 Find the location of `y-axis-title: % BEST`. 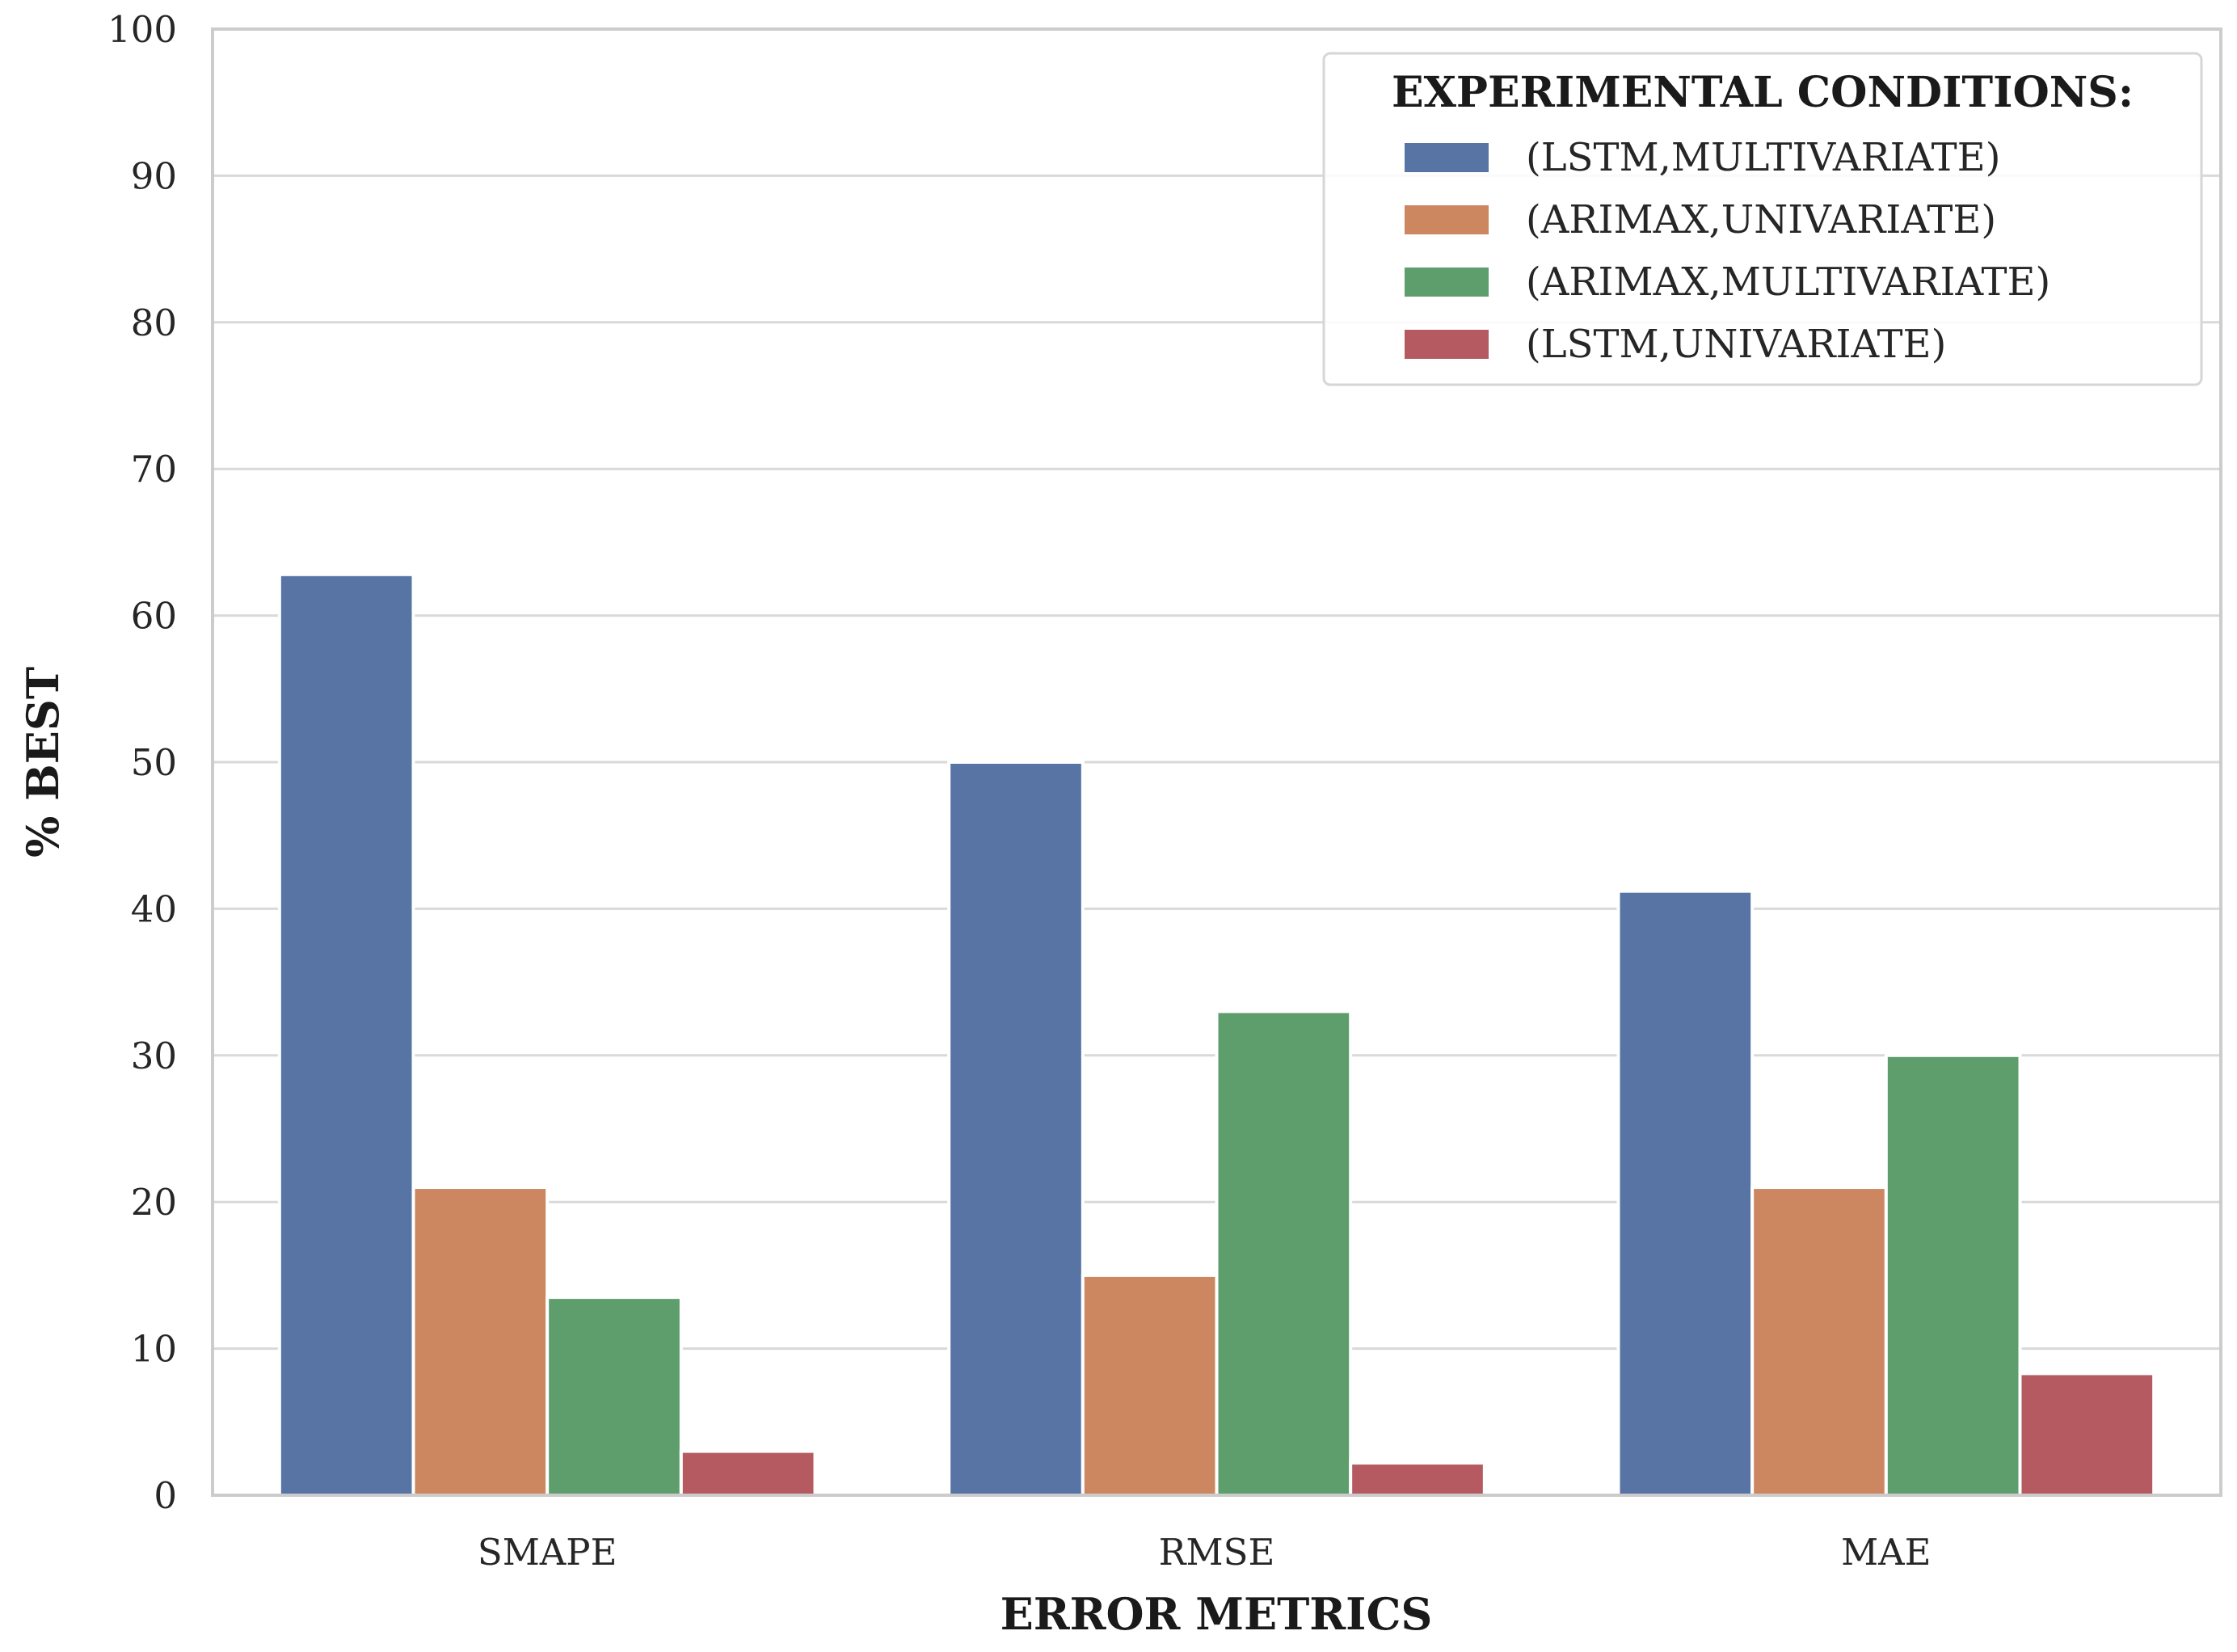

y-axis-title: % BEST is located at coordinates (43, 762).